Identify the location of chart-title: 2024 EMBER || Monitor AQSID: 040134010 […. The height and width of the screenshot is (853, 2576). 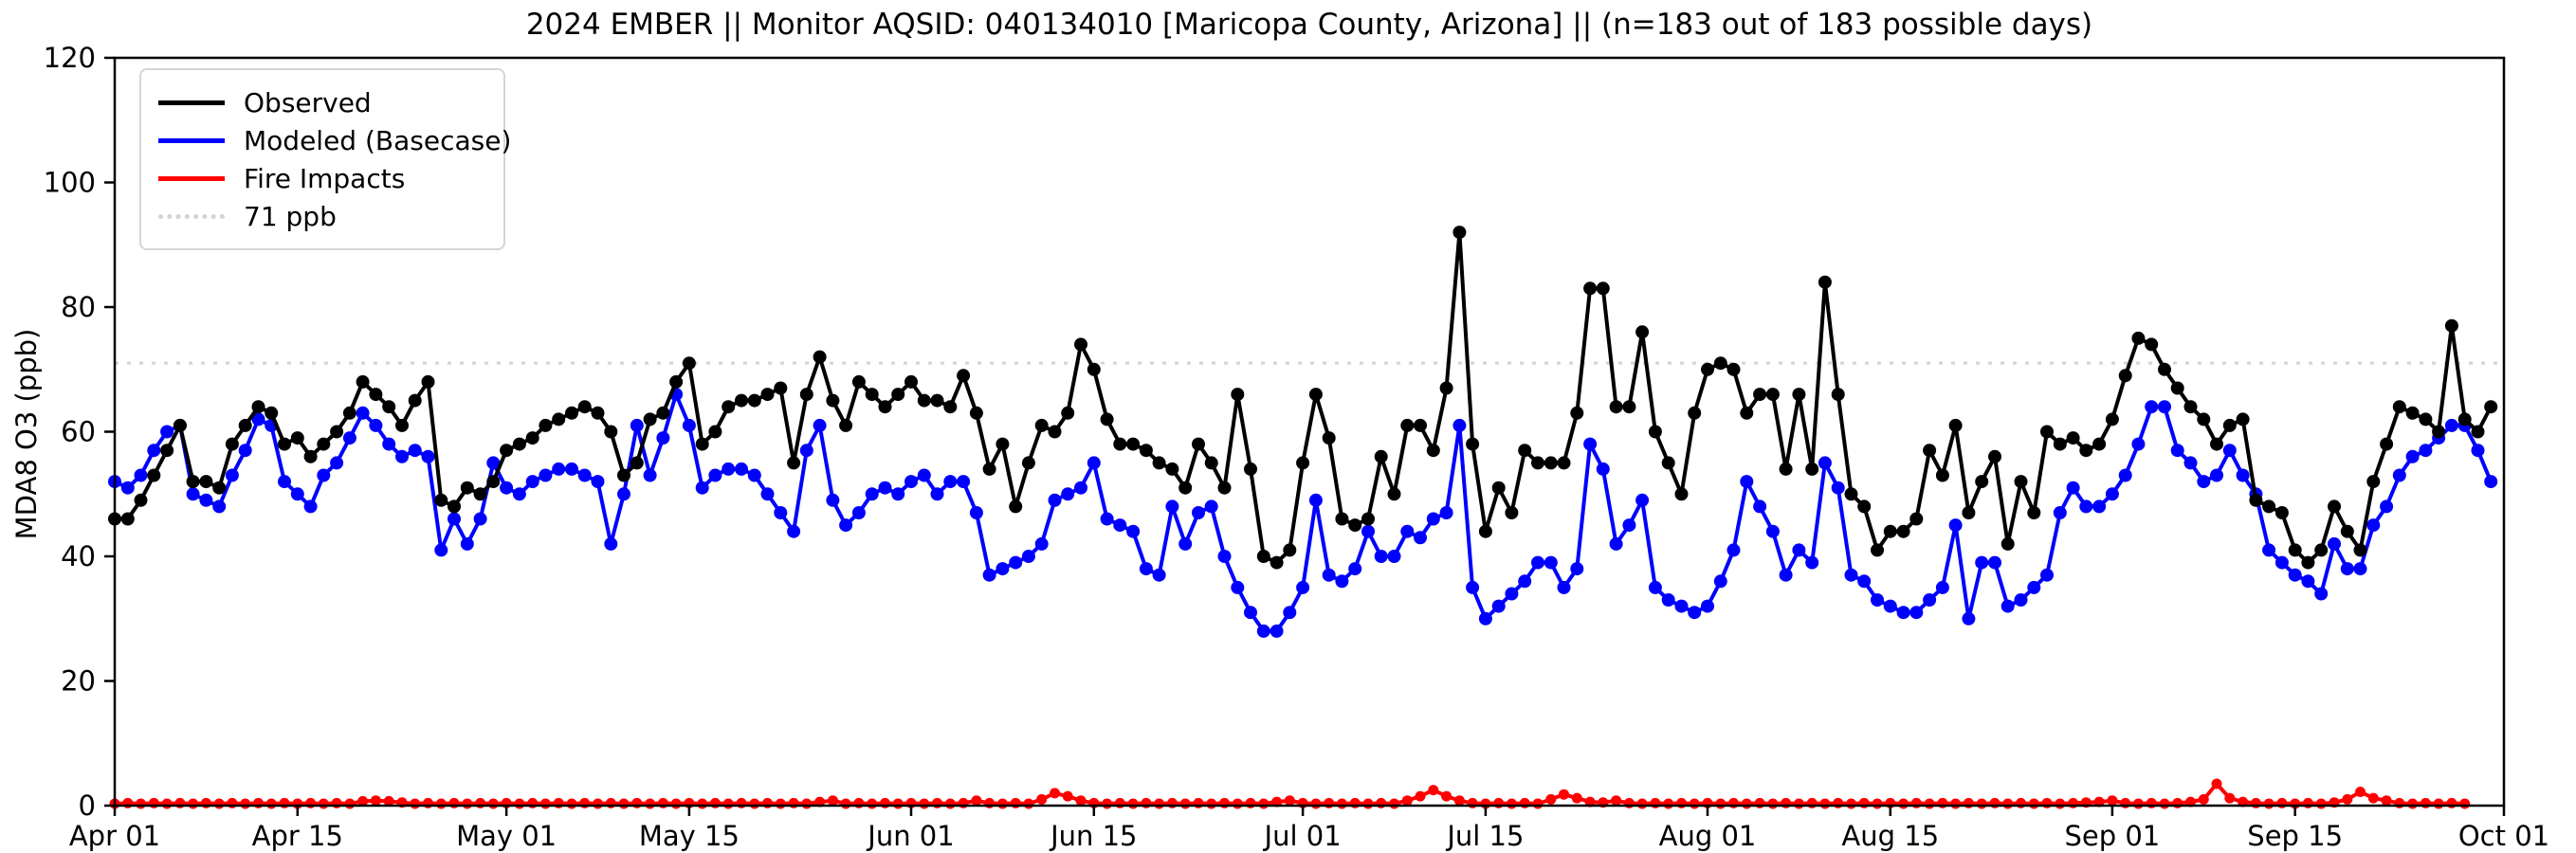
(1309, 25).